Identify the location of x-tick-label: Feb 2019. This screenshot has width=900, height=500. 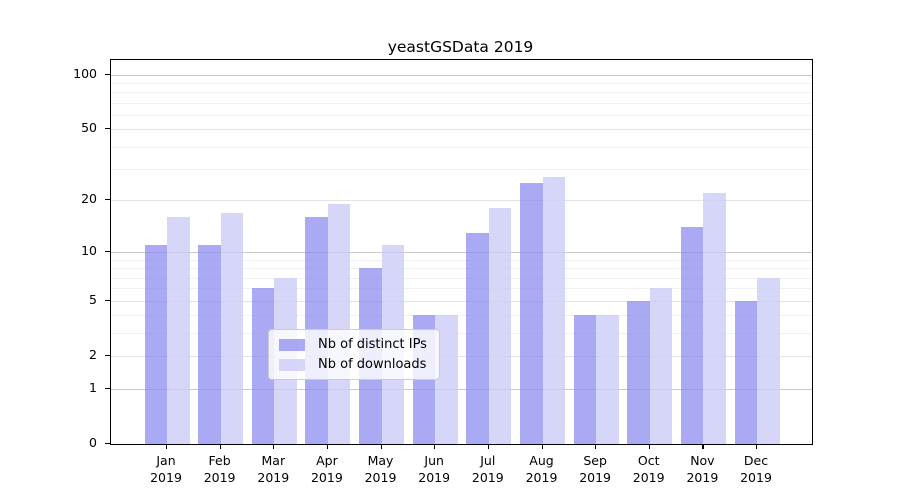
(219, 469).